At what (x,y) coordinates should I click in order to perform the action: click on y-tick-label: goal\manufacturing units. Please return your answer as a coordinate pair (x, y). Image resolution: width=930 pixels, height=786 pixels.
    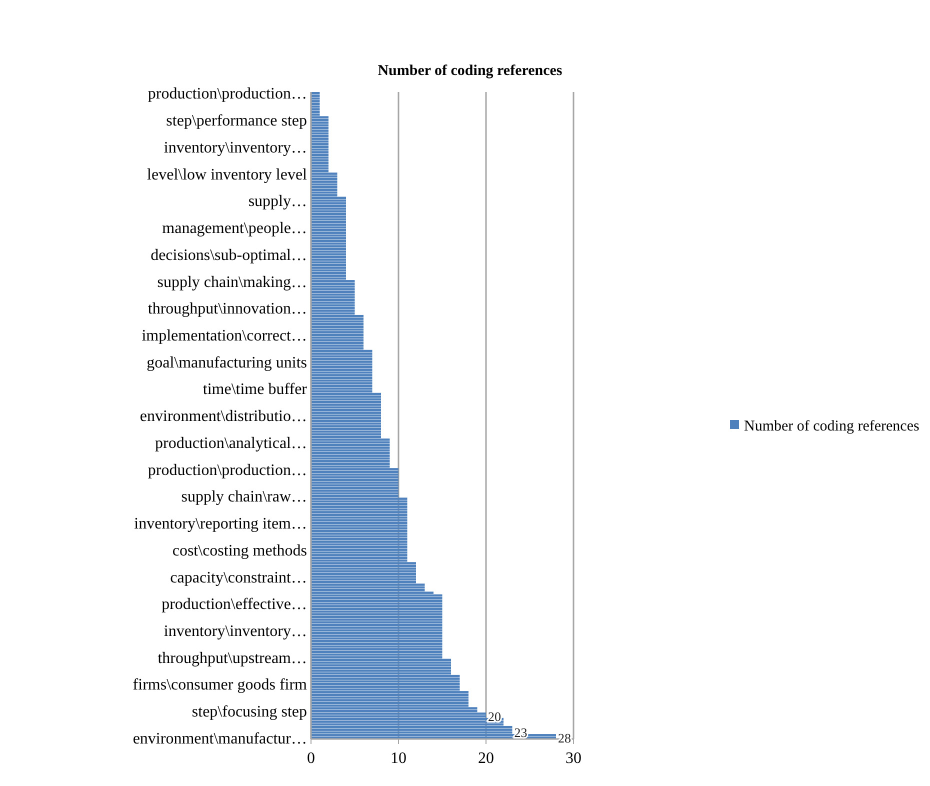
    Looking at the image, I should click on (226, 363).